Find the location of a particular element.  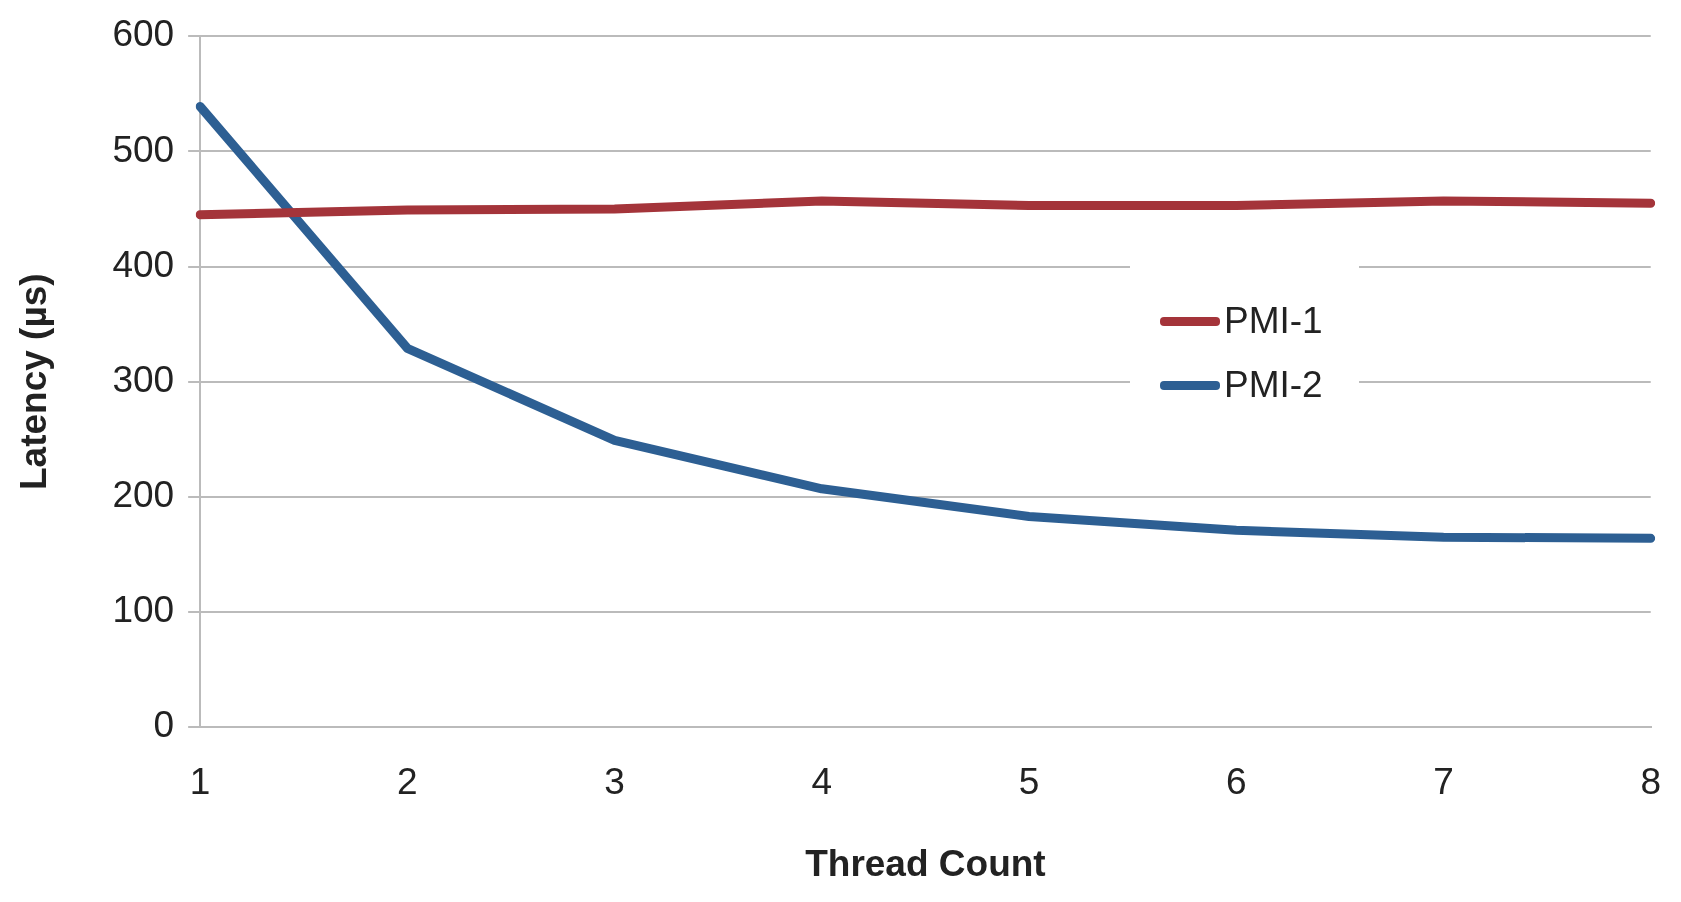

x-axis-title: Thread Count is located at coordinates (925, 863).